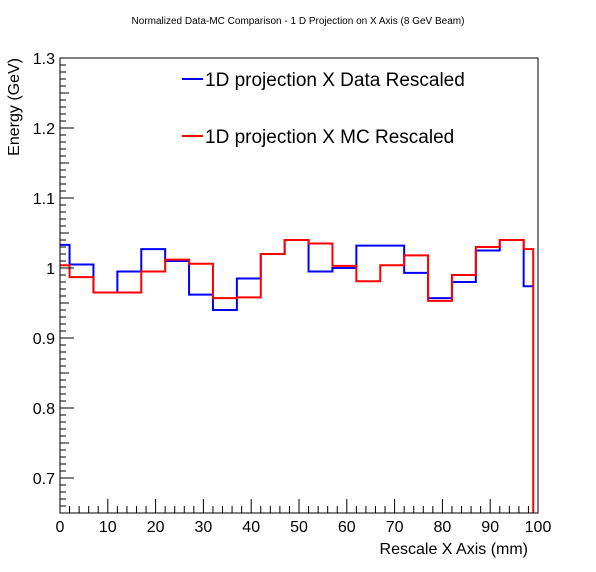 This screenshot has width=596, height=572. What do you see at coordinates (44, 59) in the screenshot?
I see `y-tick-label: 1.3` at bounding box center [44, 59].